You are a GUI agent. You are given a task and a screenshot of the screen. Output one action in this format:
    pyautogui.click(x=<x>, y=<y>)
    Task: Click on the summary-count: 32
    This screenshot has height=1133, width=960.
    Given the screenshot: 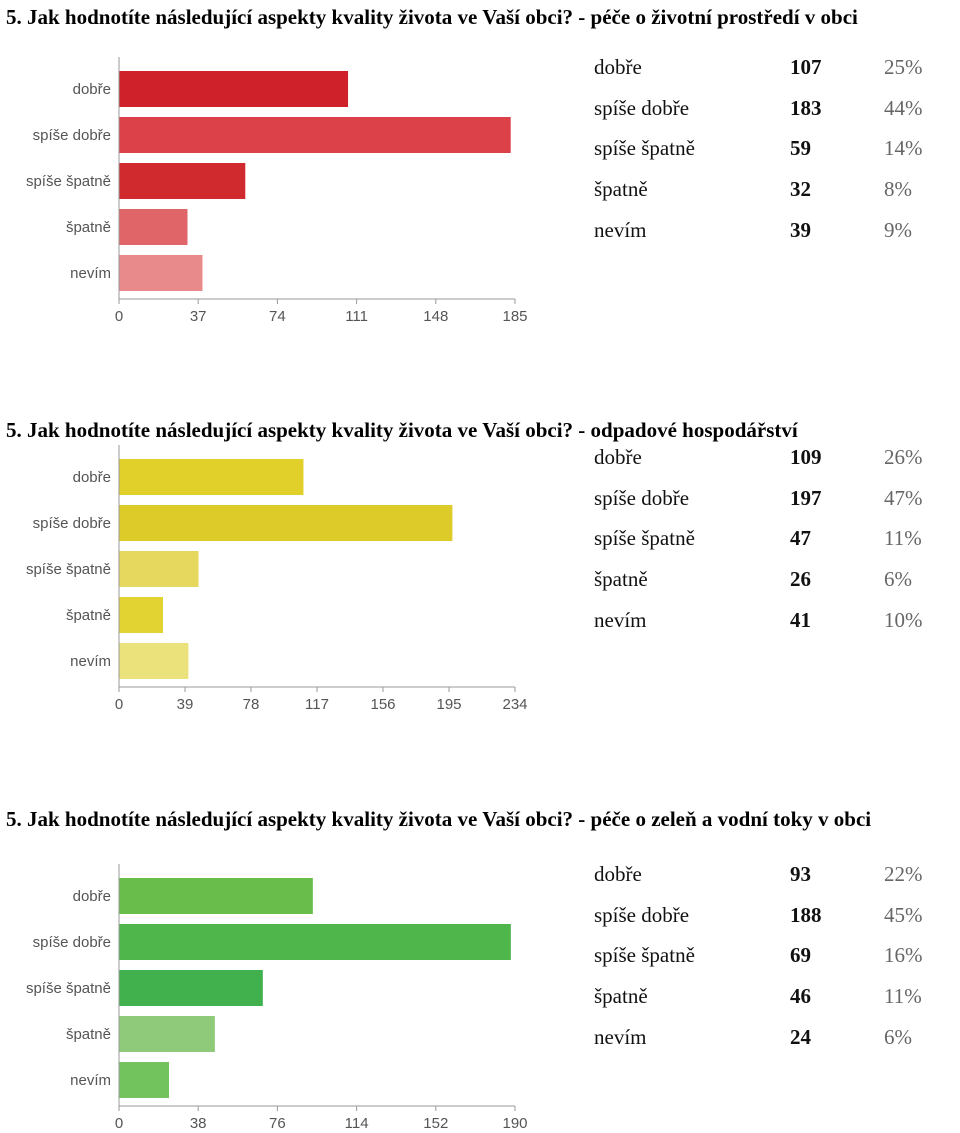 What is the action you would take?
    pyautogui.click(x=800, y=188)
    